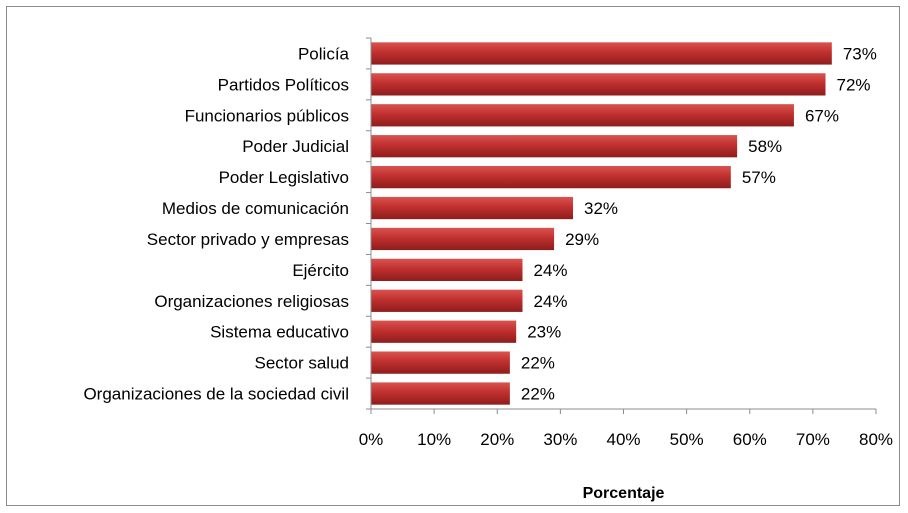  What do you see at coordinates (371, 439) in the screenshot?
I see `x-tick-label: 0%` at bounding box center [371, 439].